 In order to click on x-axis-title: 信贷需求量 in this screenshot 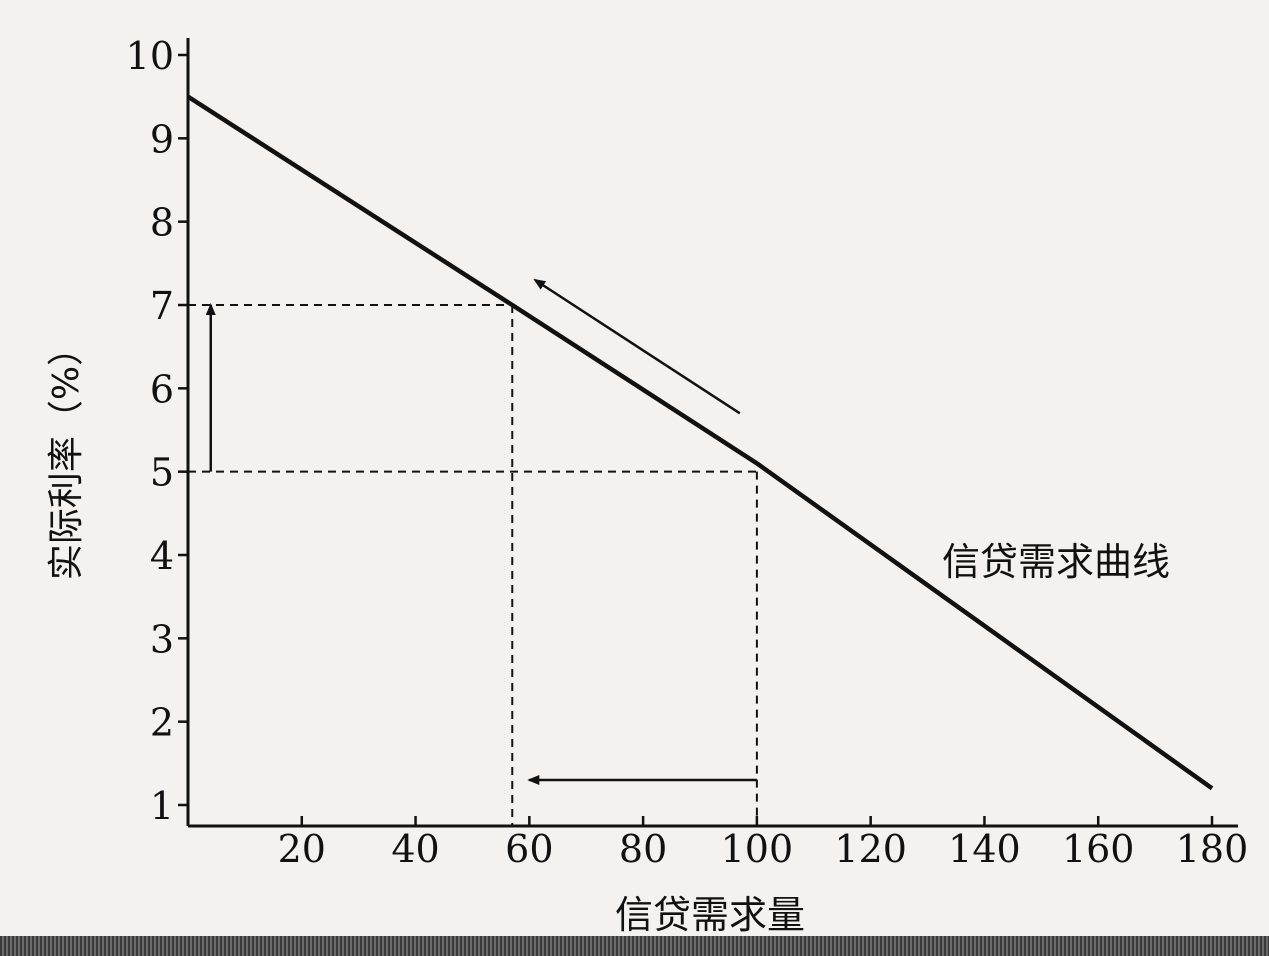, I will do `click(710, 914)`.